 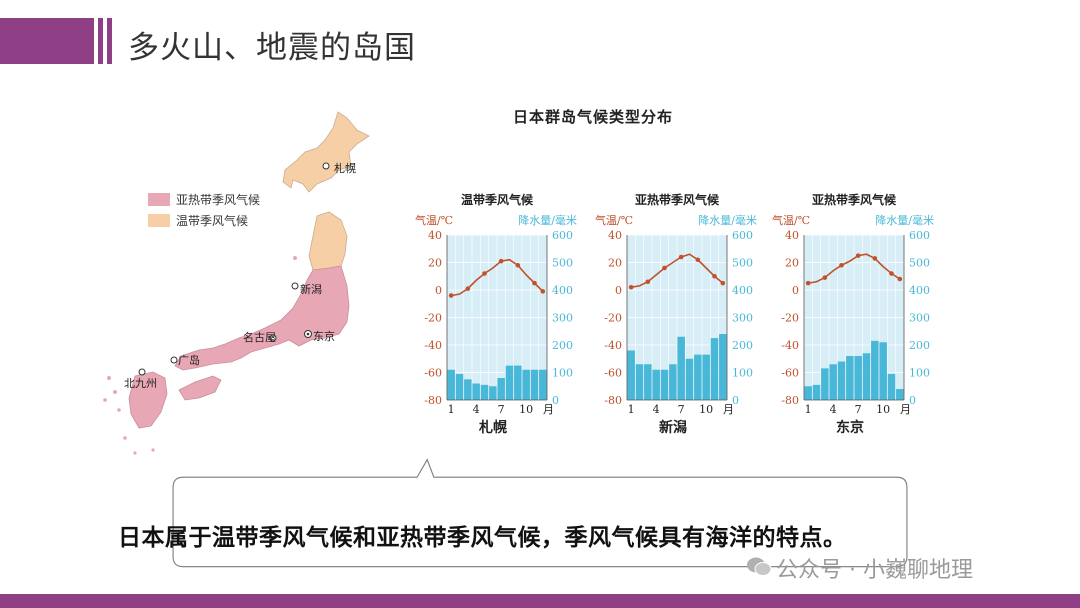 What do you see at coordinates (174, 360) in the screenshot?
I see `hiroshima-marker` at bounding box center [174, 360].